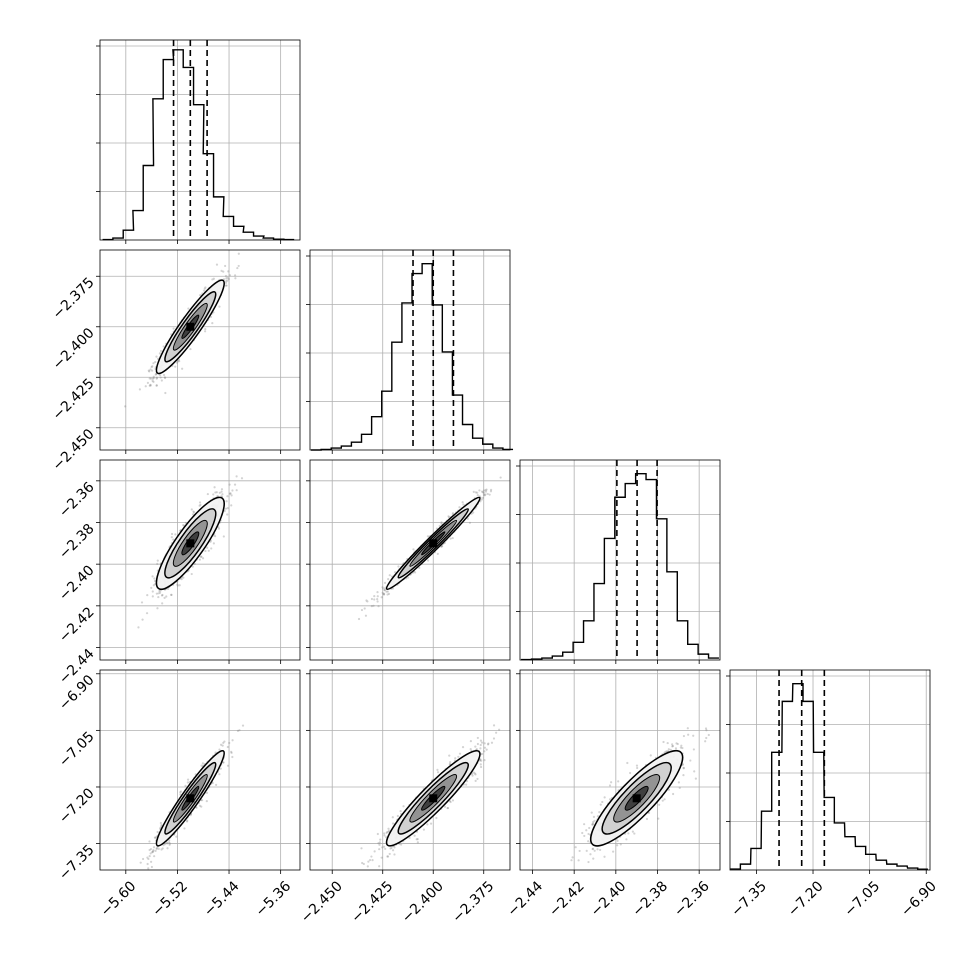  I want to click on hist-panel-0-grid, so click(200, 140).